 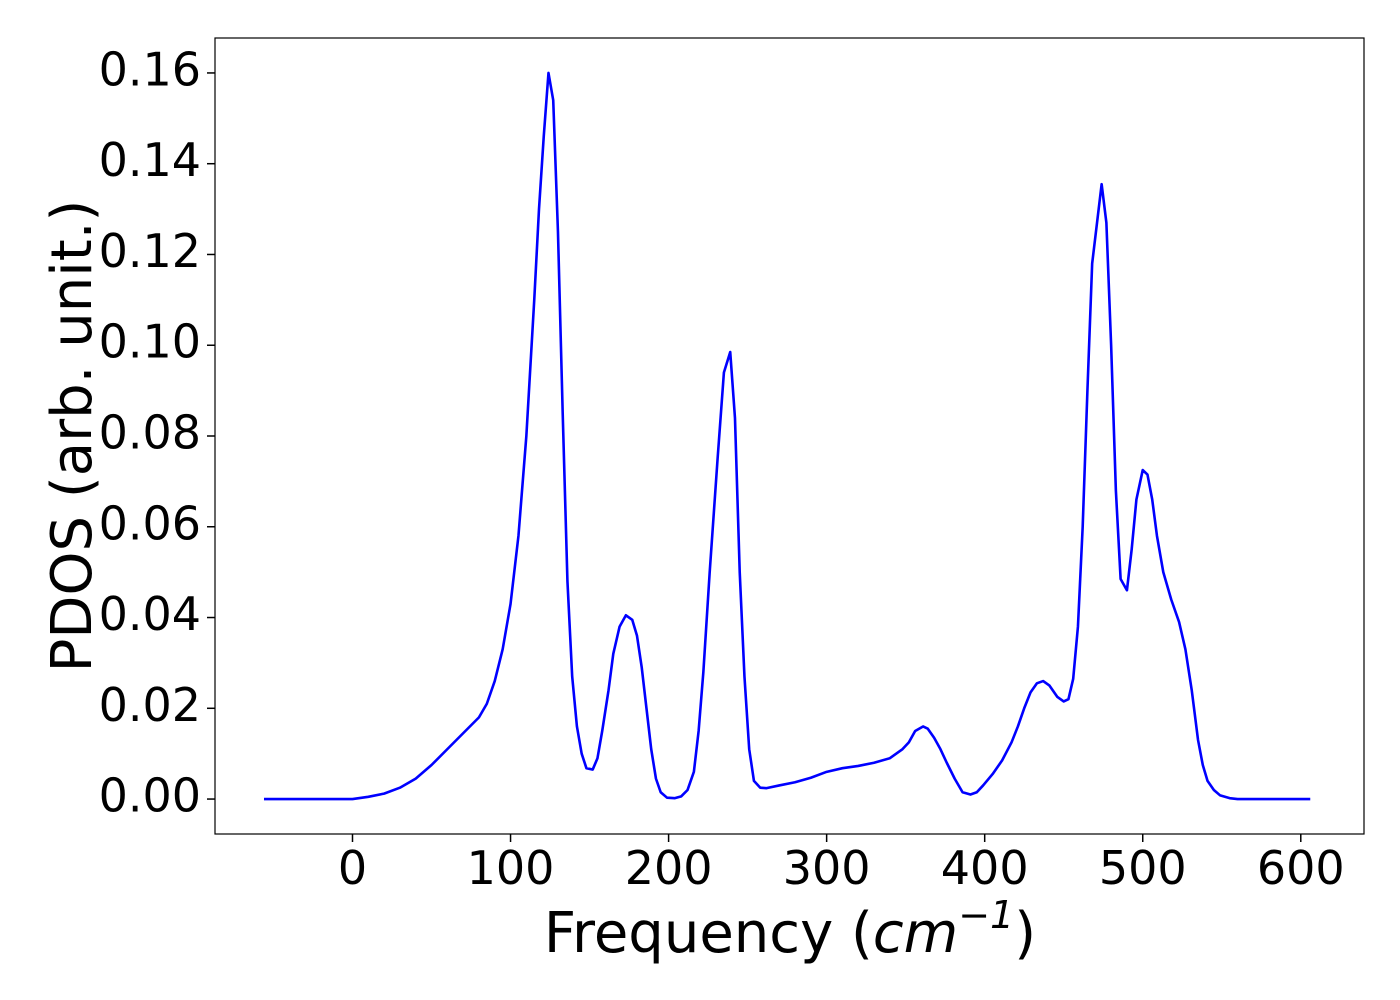 I want to click on y-axis-label: PDOS (arb. unit.), so click(x=72, y=436).